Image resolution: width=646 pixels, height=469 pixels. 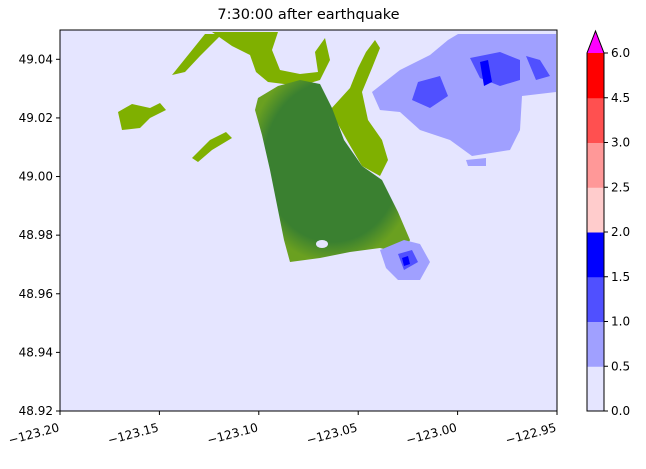 I want to click on flow-patch-ne-mid, so click(x=495, y=69).